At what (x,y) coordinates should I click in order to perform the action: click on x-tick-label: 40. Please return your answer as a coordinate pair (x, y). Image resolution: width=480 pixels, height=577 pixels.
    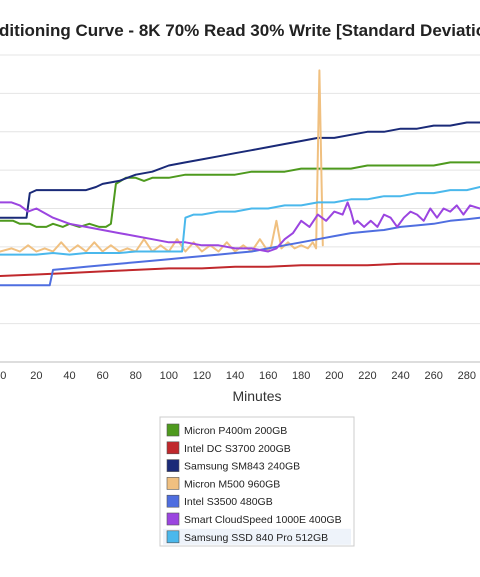
    Looking at the image, I should click on (69, 376).